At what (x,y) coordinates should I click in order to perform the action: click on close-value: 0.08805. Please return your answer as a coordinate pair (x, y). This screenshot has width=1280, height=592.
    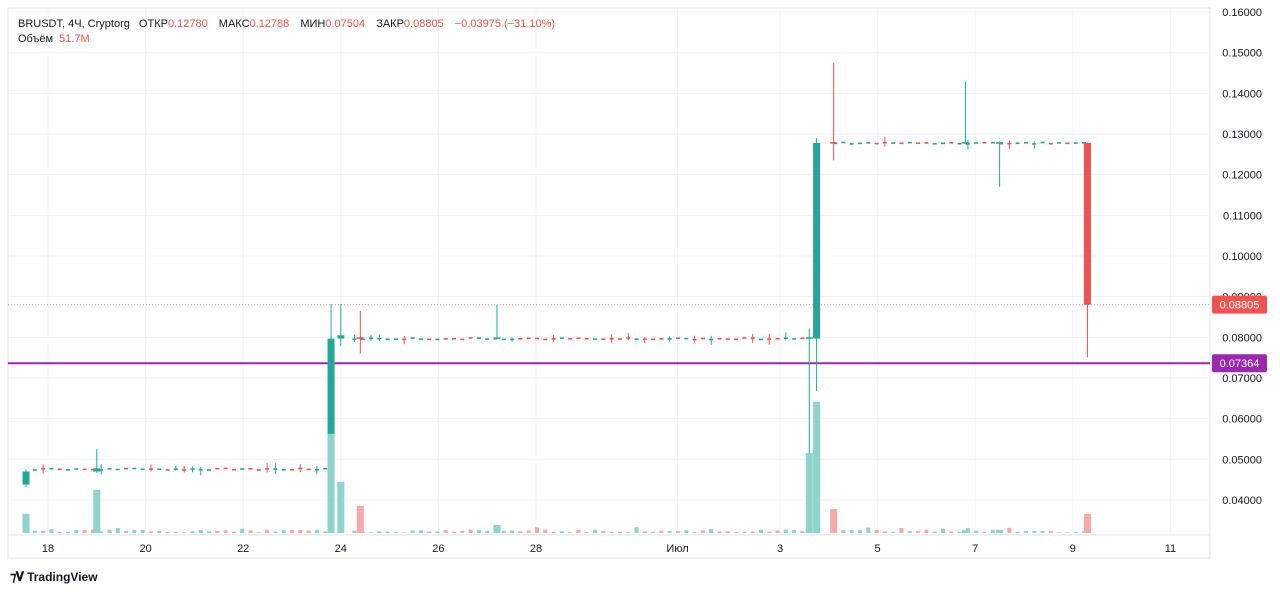
    Looking at the image, I should click on (423, 24).